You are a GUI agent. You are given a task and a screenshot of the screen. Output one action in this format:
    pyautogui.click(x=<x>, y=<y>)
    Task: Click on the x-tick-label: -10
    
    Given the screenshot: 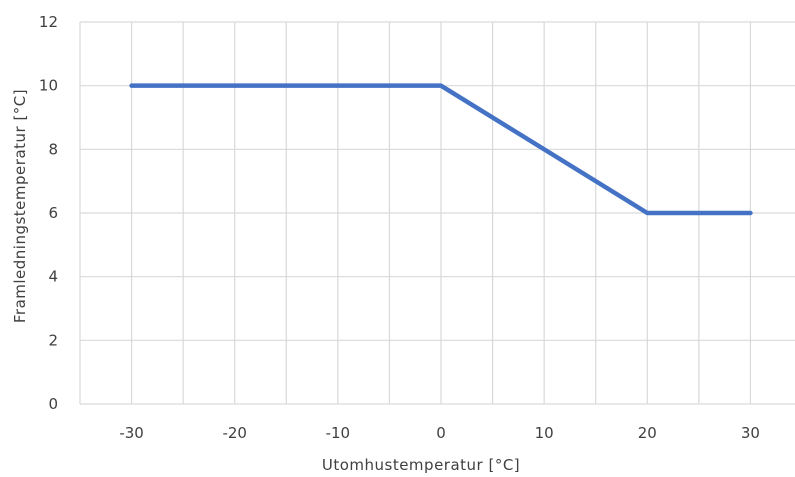 What is the action you would take?
    pyautogui.click(x=338, y=433)
    